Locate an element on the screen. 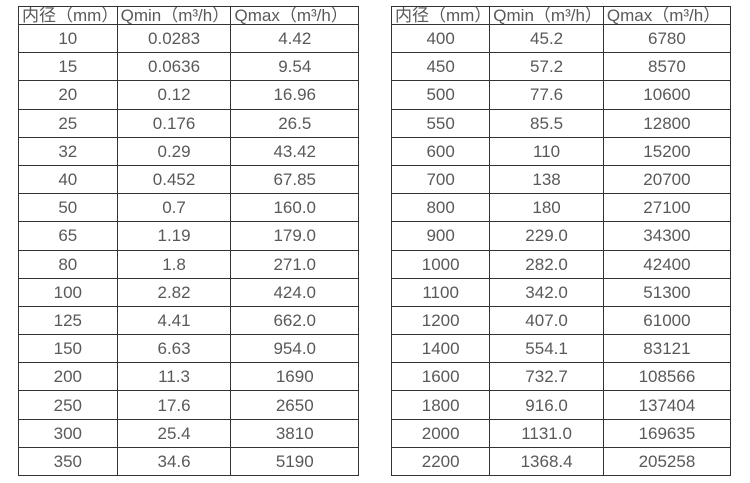 This screenshot has height=483, width=750. qmin-cell: 0.0283 is located at coordinates (174, 38).